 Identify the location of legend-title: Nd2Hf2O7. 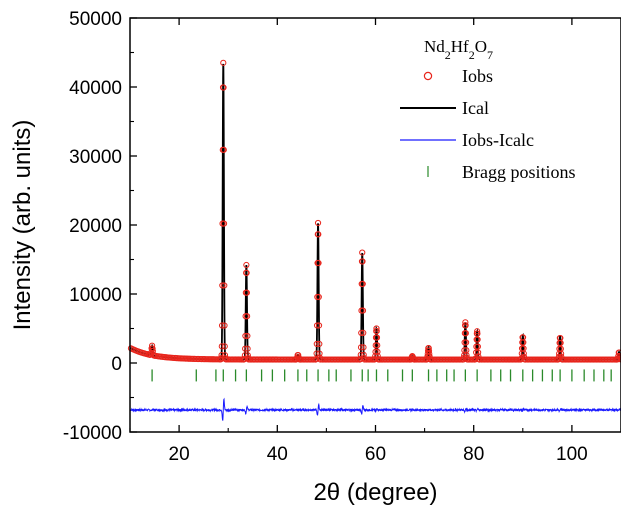
(458, 49).